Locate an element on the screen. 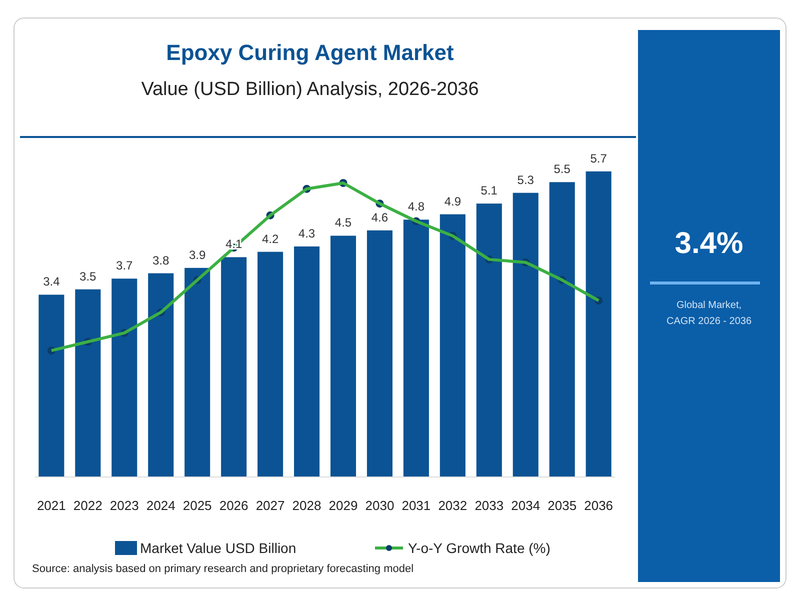 Image resolution: width=800 pixels, height=600 pixels. x-tick-label: 2023 is located at coordinates (124, 505).